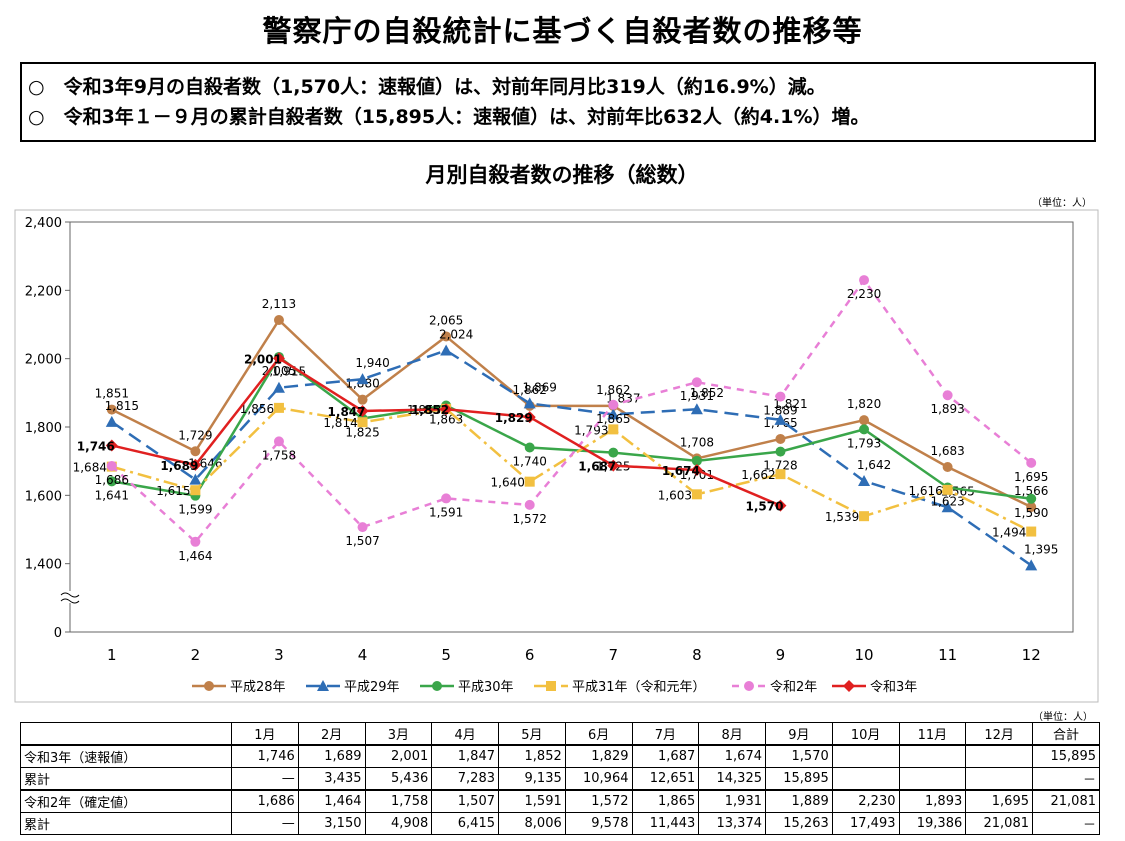  I want to click on data-label: 2,230, so click(864, 294).